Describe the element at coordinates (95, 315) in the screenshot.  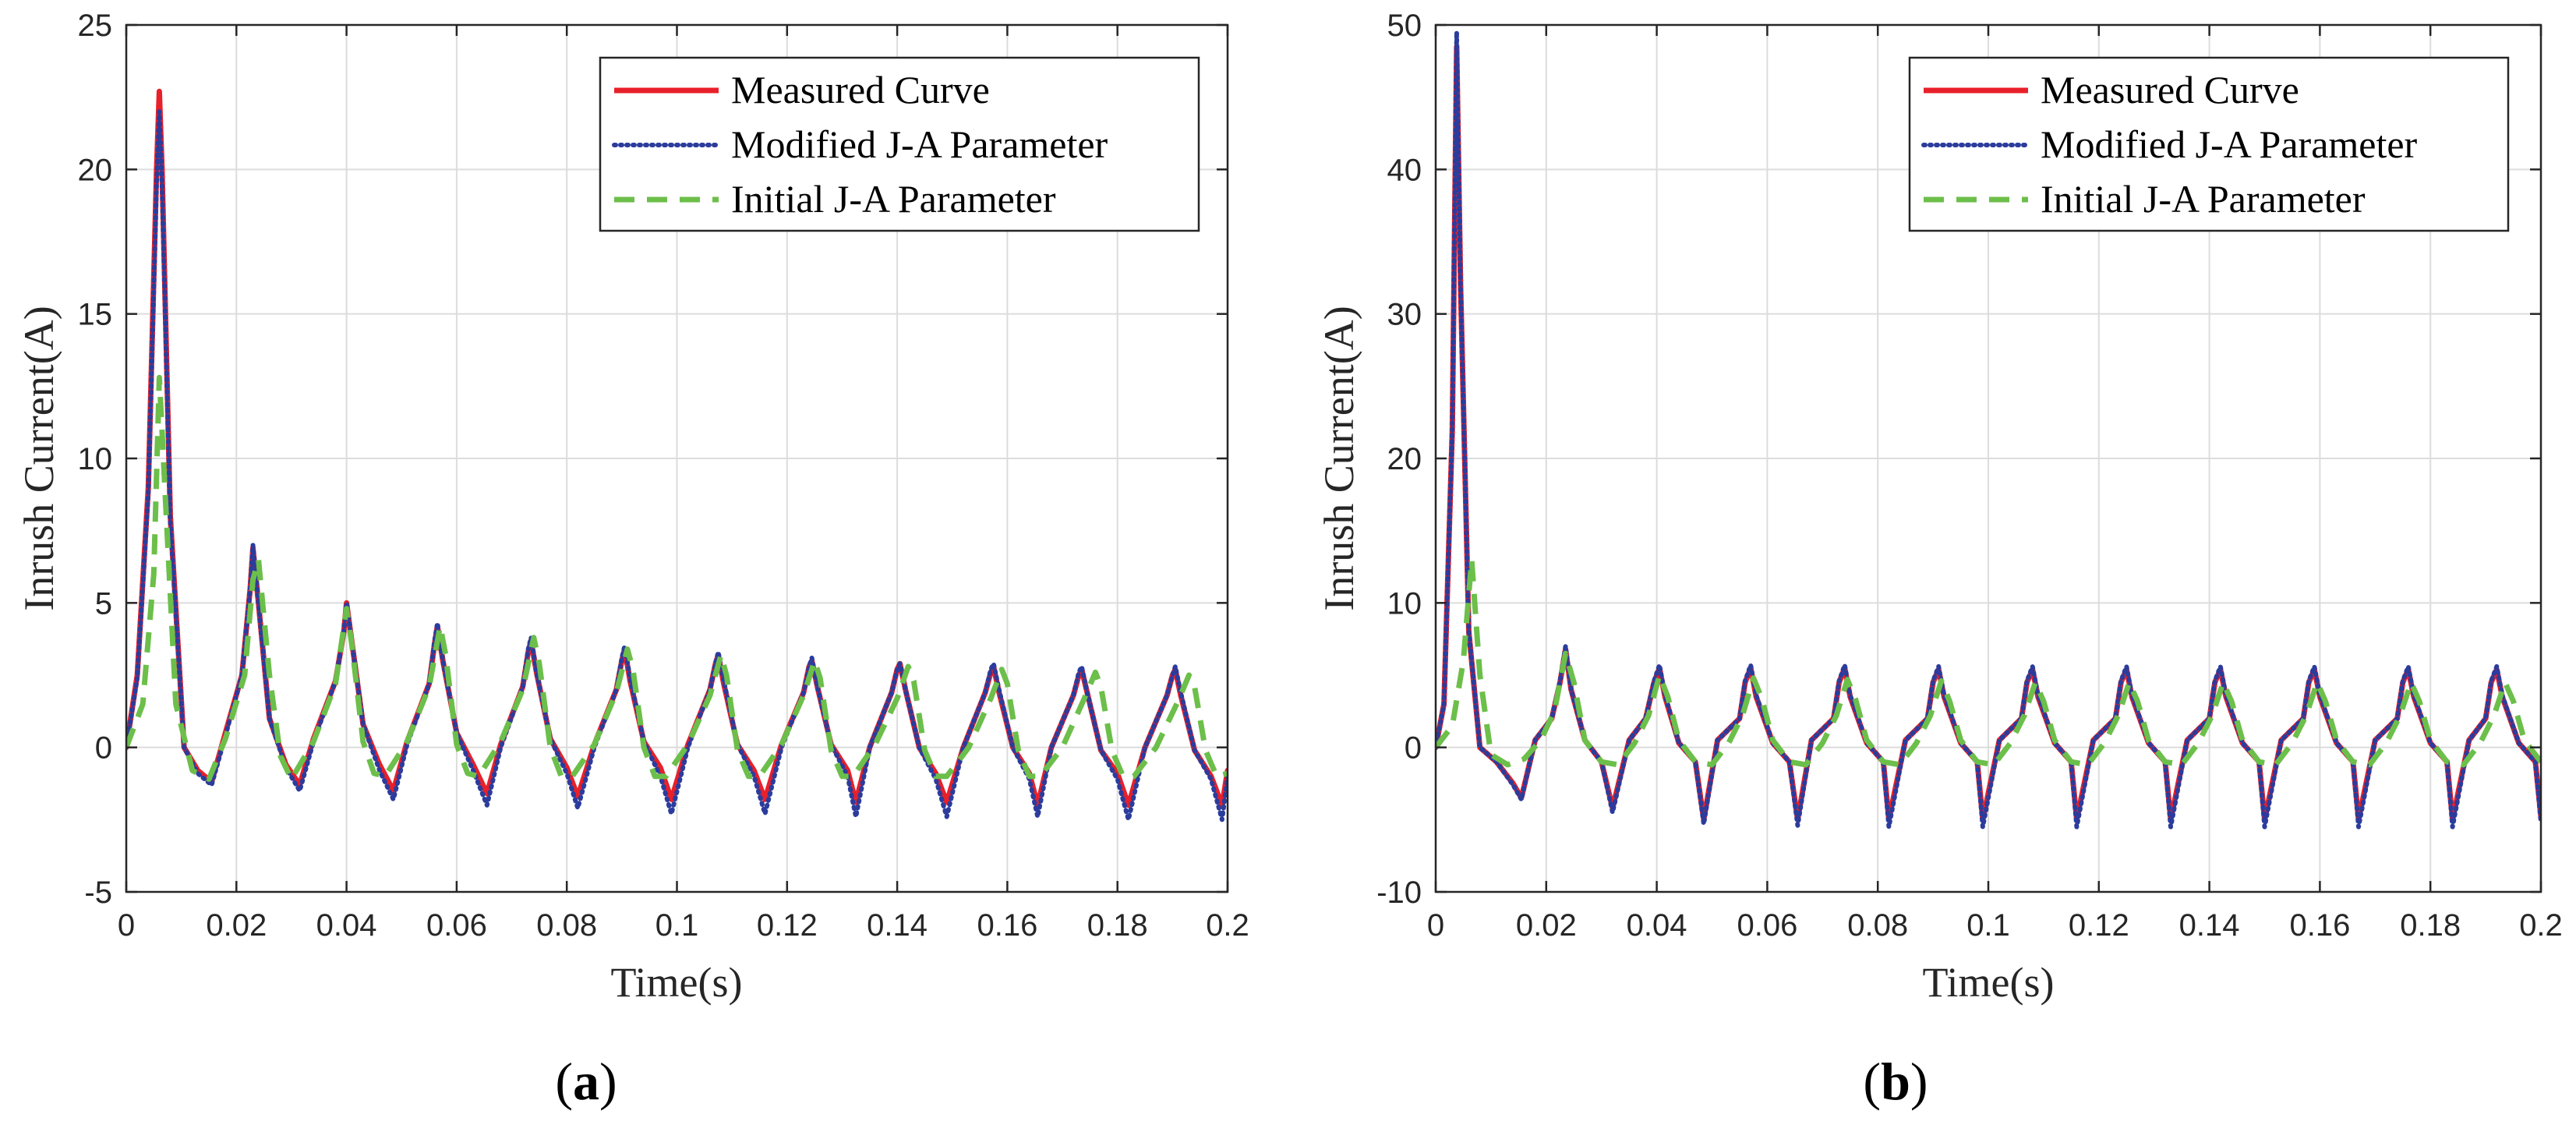
I see `y-tick-label: 15` at that location.